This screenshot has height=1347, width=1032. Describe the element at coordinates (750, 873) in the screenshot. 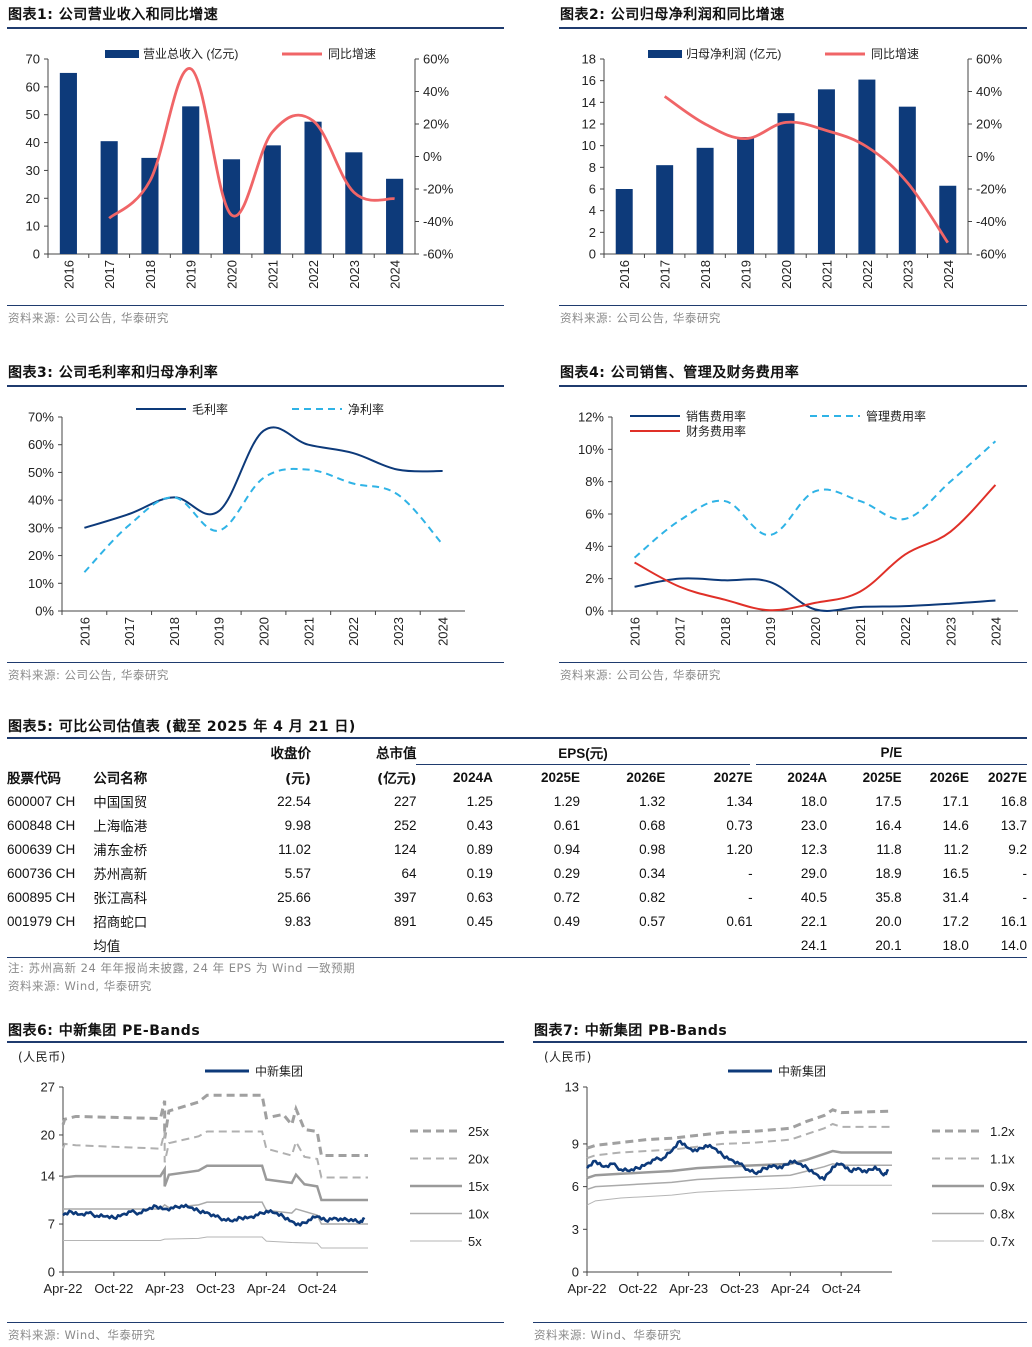

I see `value-cell: -` at that location.